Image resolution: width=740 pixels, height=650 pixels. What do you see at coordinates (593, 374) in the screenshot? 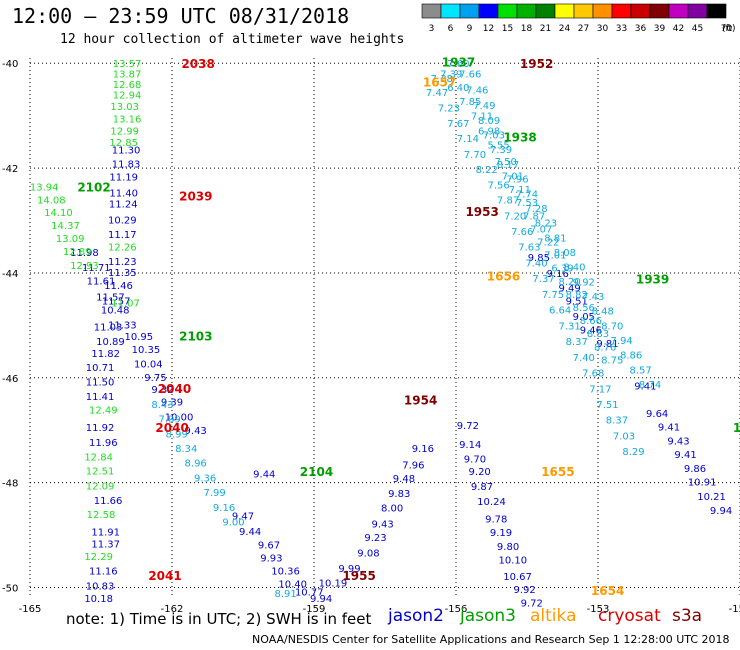
I see `swh-value-label: 7.68` at bounding box center [593, 374].